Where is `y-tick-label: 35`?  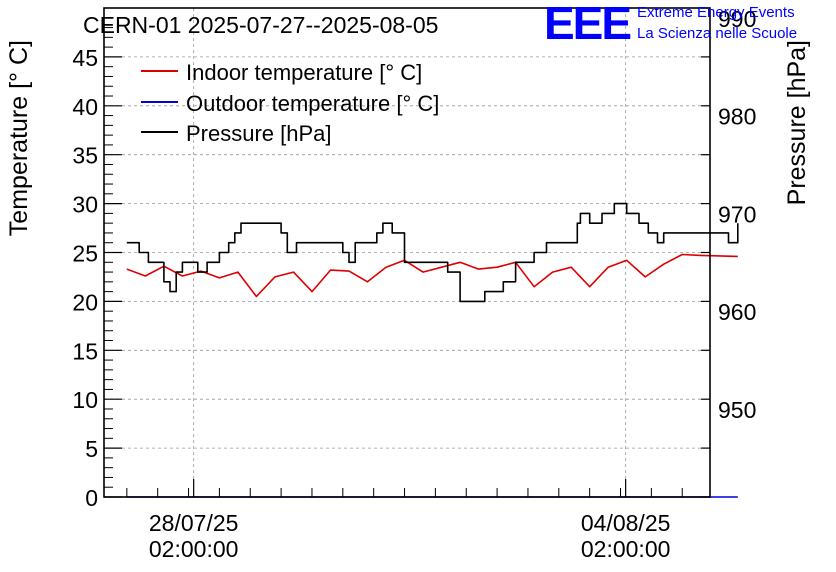
y-tick-label: 35 is located at coordinates (85, 156).